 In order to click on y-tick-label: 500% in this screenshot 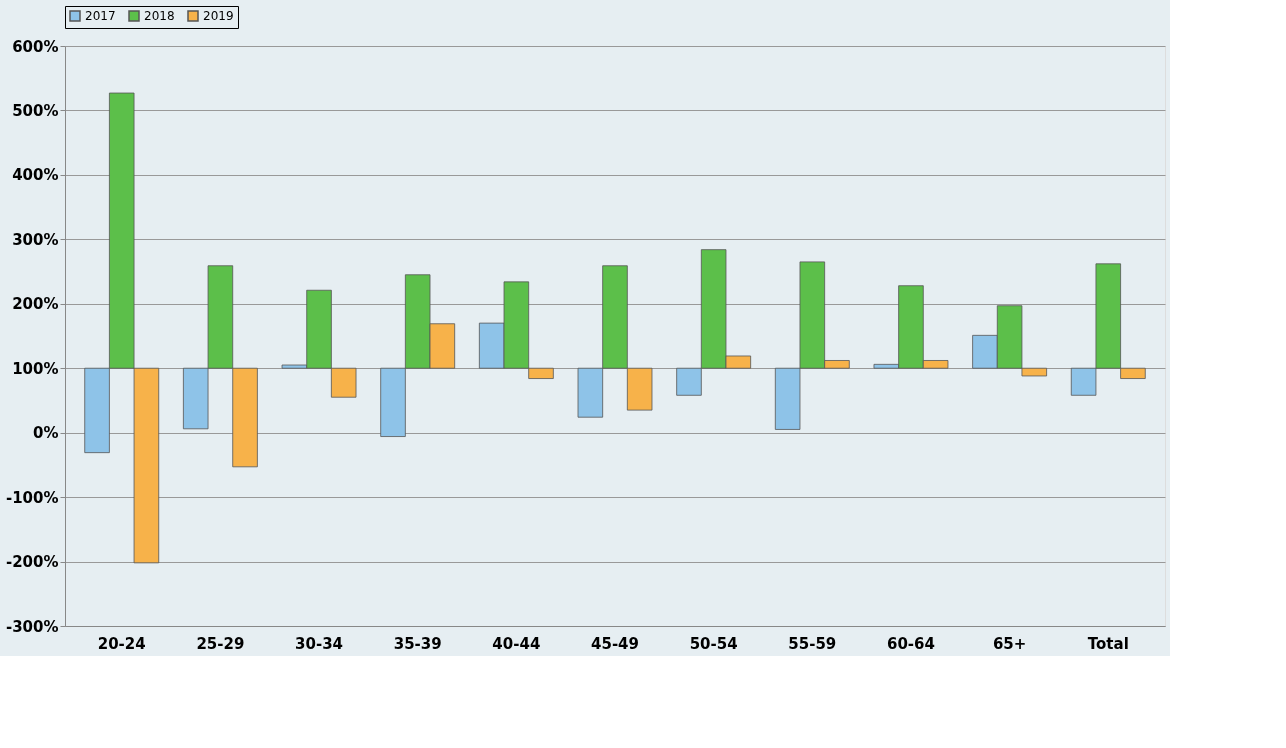, I will do `click(35, 110)`.